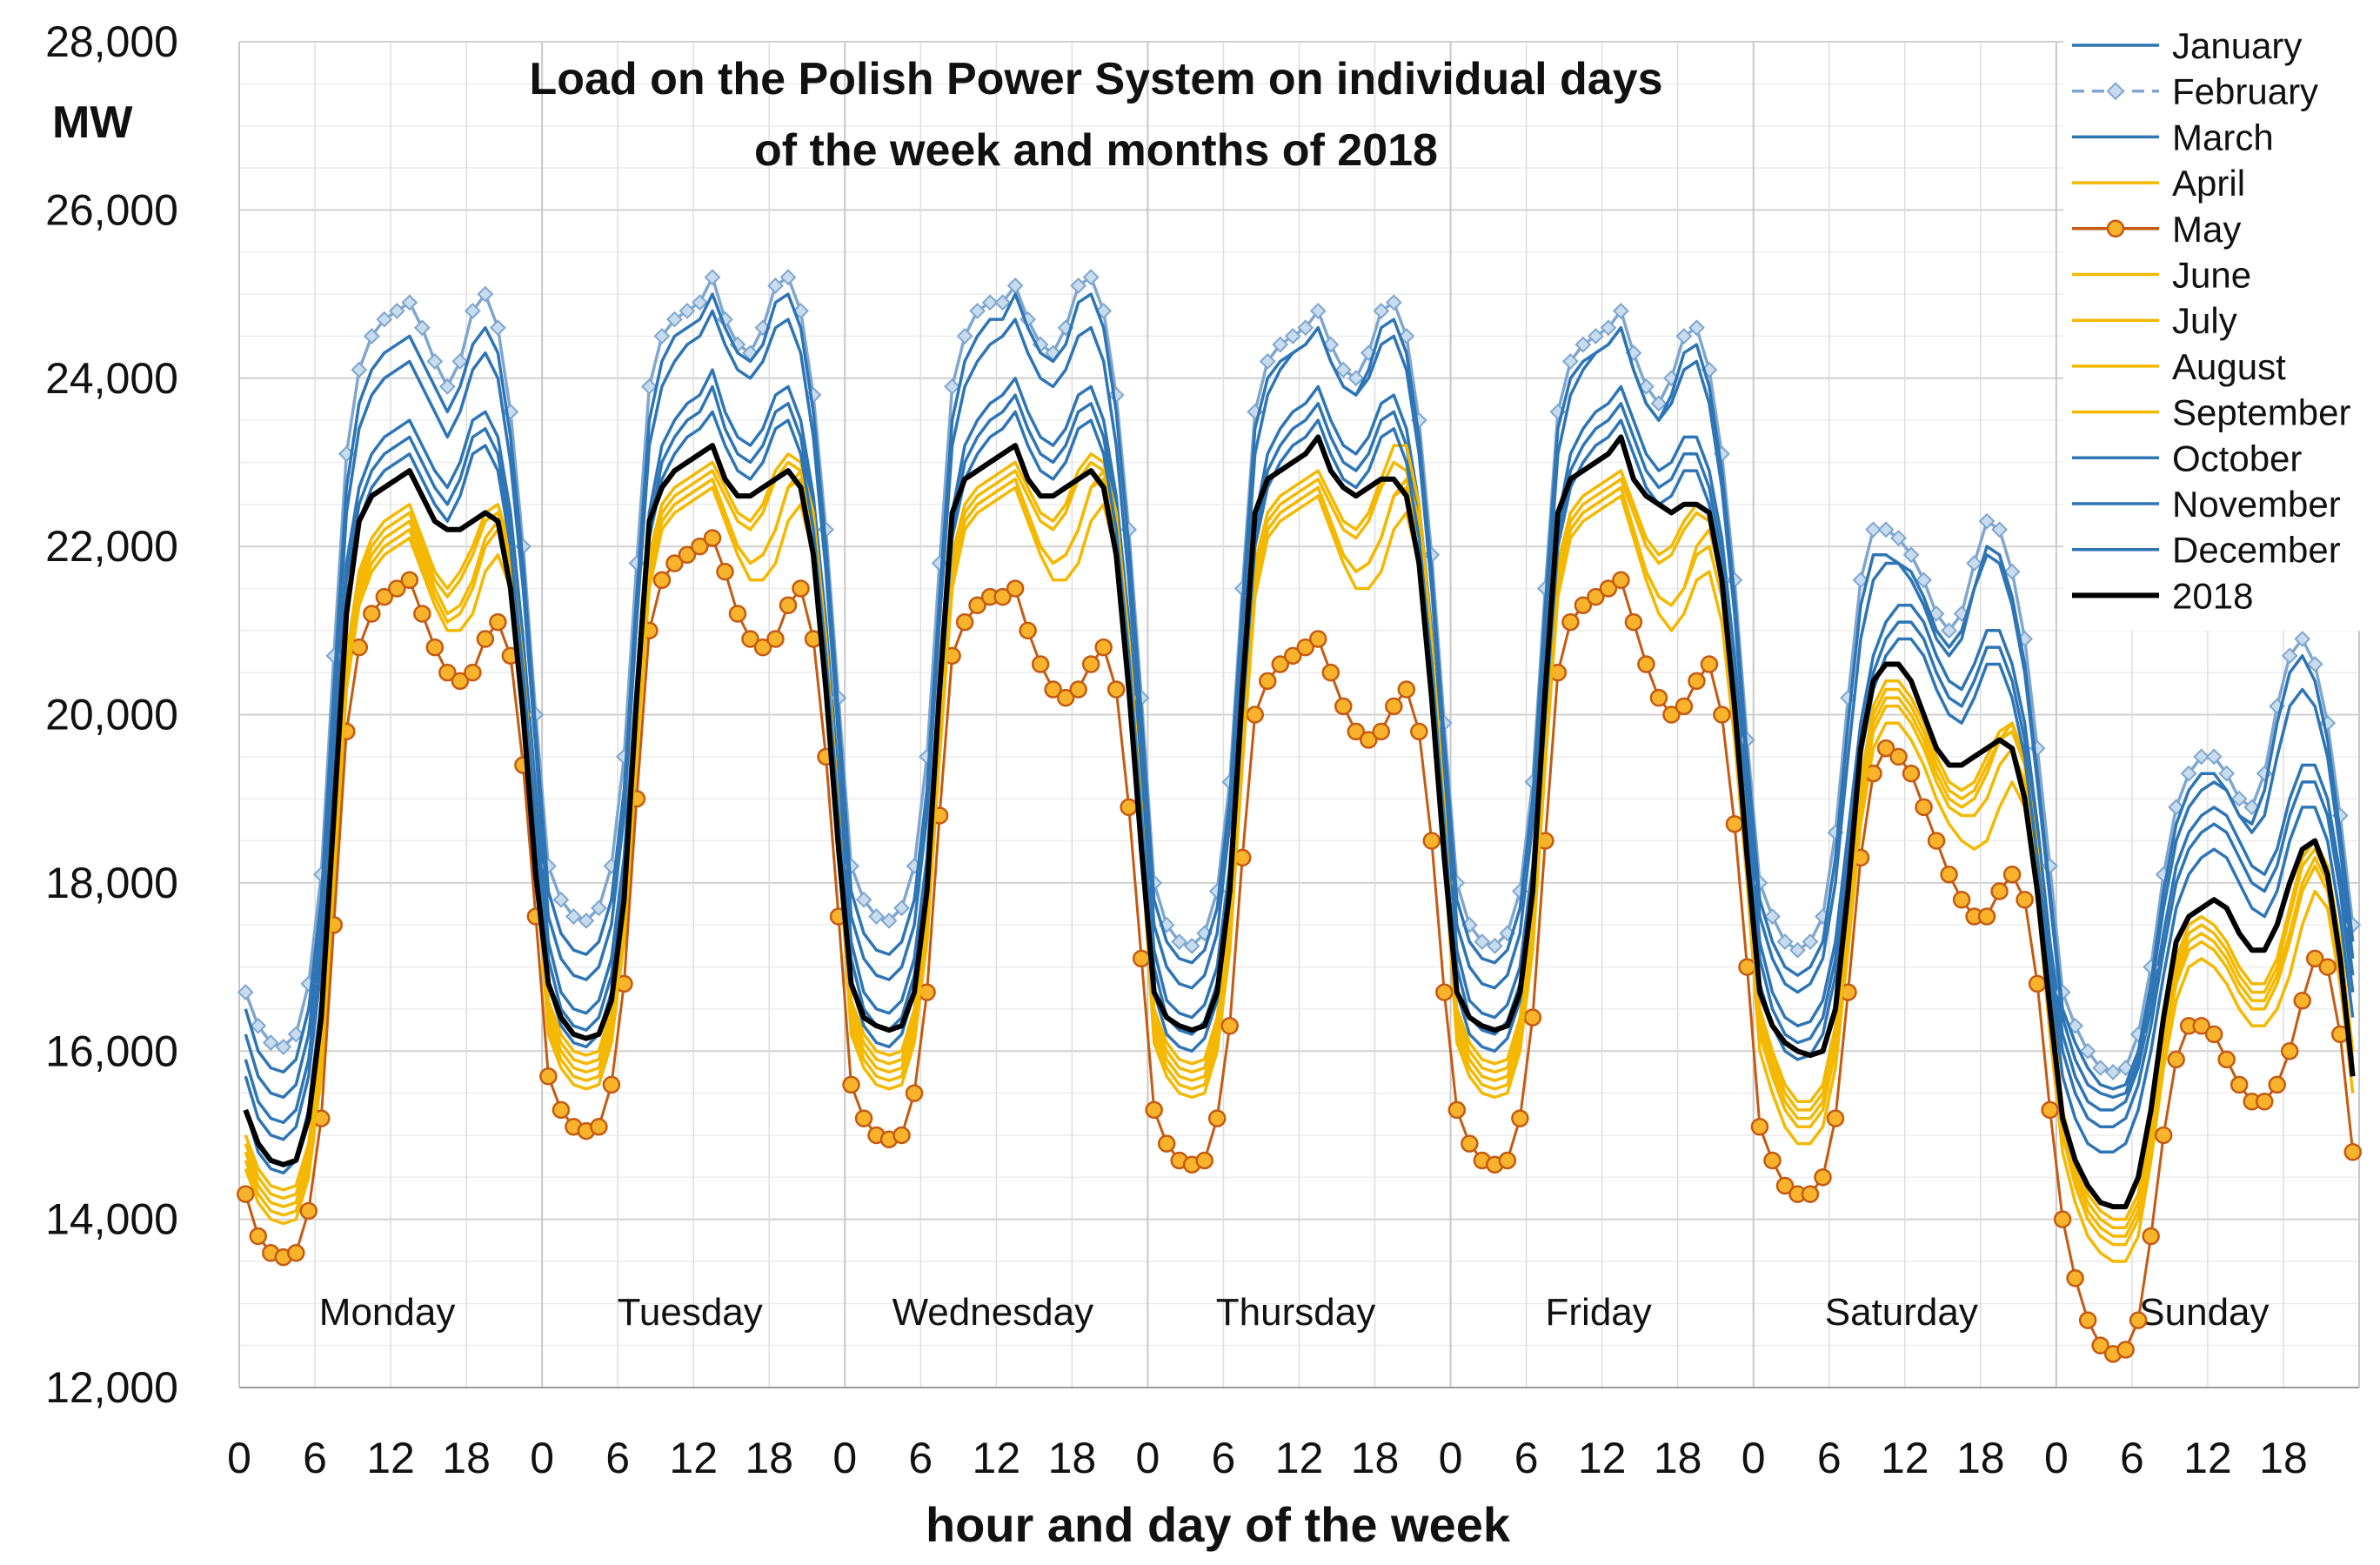 The width and height of the screenshot is (2380, 1565). Describe the element at coordinates (111, 1051) in the screenshot. I see `y-tick-label: 16,000` at that location.